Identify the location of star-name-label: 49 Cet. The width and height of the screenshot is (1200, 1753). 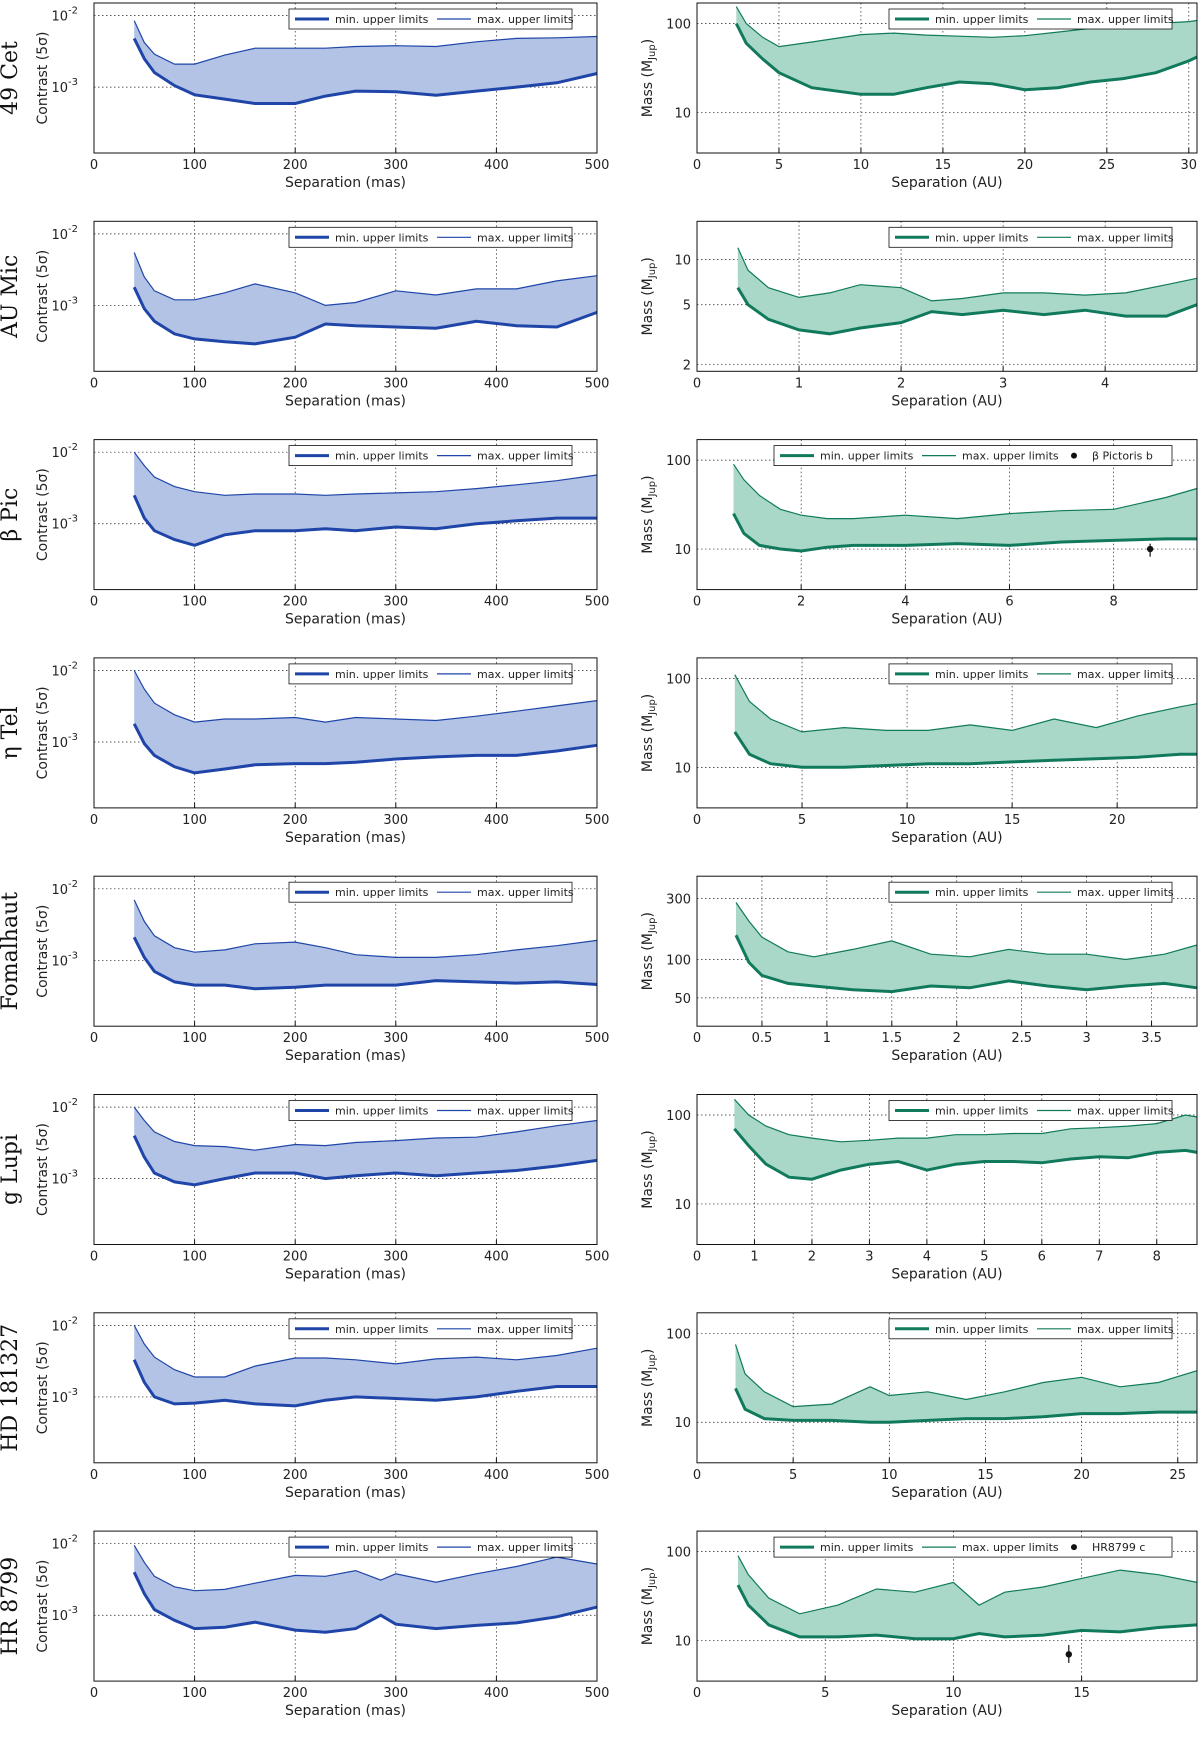
(11, 78).